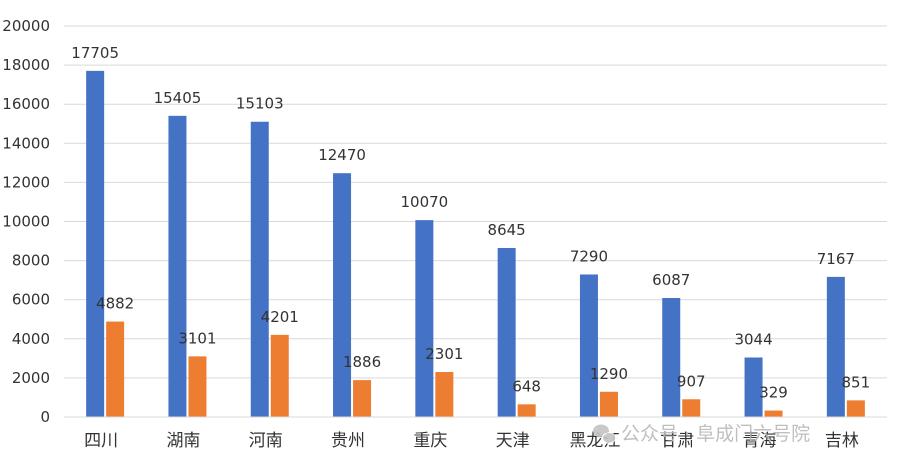 This screenshot has width=908, height=469. I want to click on data-label: 7167, so click(836, 259).